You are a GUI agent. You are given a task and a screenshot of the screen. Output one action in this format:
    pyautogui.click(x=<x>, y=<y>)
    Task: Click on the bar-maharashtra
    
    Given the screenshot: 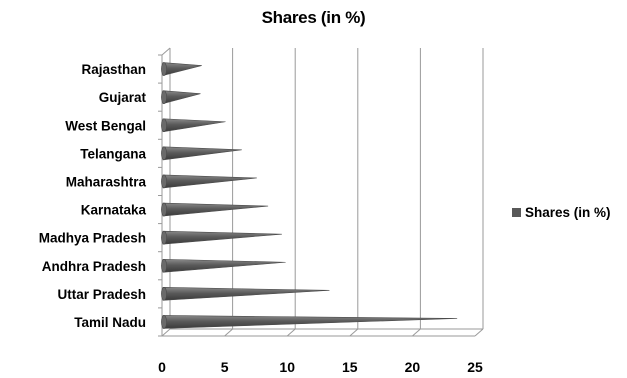 What is the action you would take?
    pyautogui.click(x=209, y=181)
    